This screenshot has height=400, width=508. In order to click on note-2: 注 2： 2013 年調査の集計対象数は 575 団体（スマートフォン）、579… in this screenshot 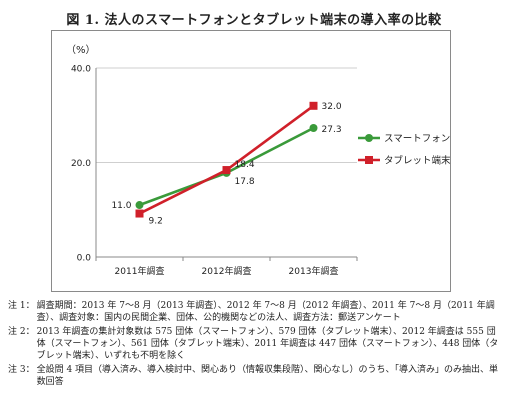, I will do `click(256, 344)`.